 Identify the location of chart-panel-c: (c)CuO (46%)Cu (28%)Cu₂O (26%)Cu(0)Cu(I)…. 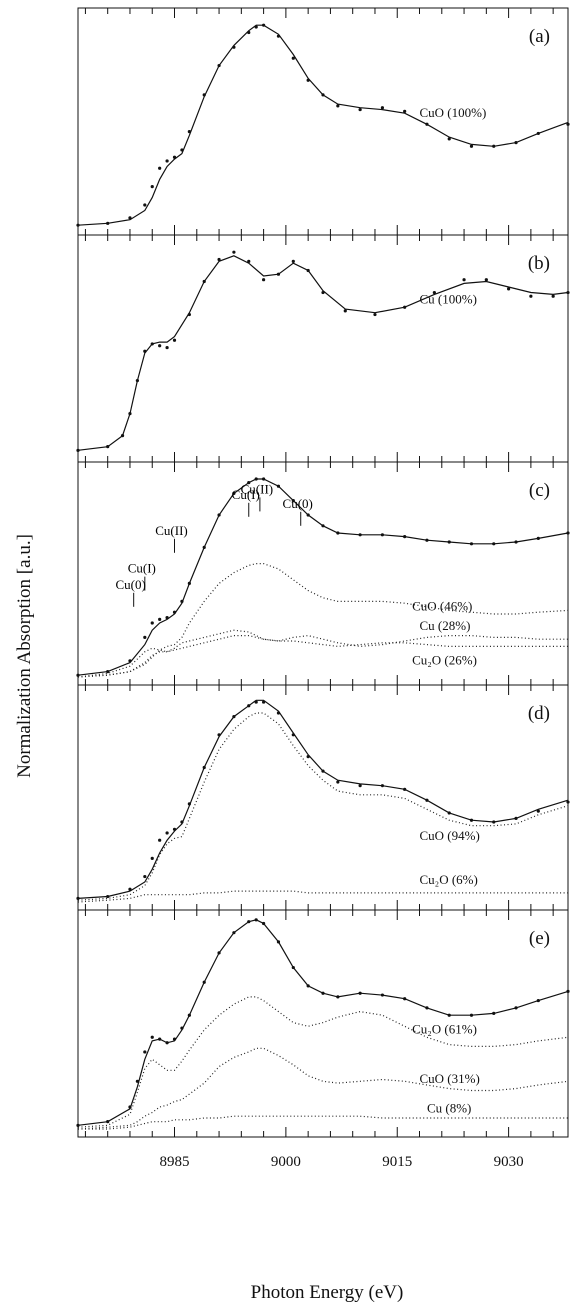
(323, 573).